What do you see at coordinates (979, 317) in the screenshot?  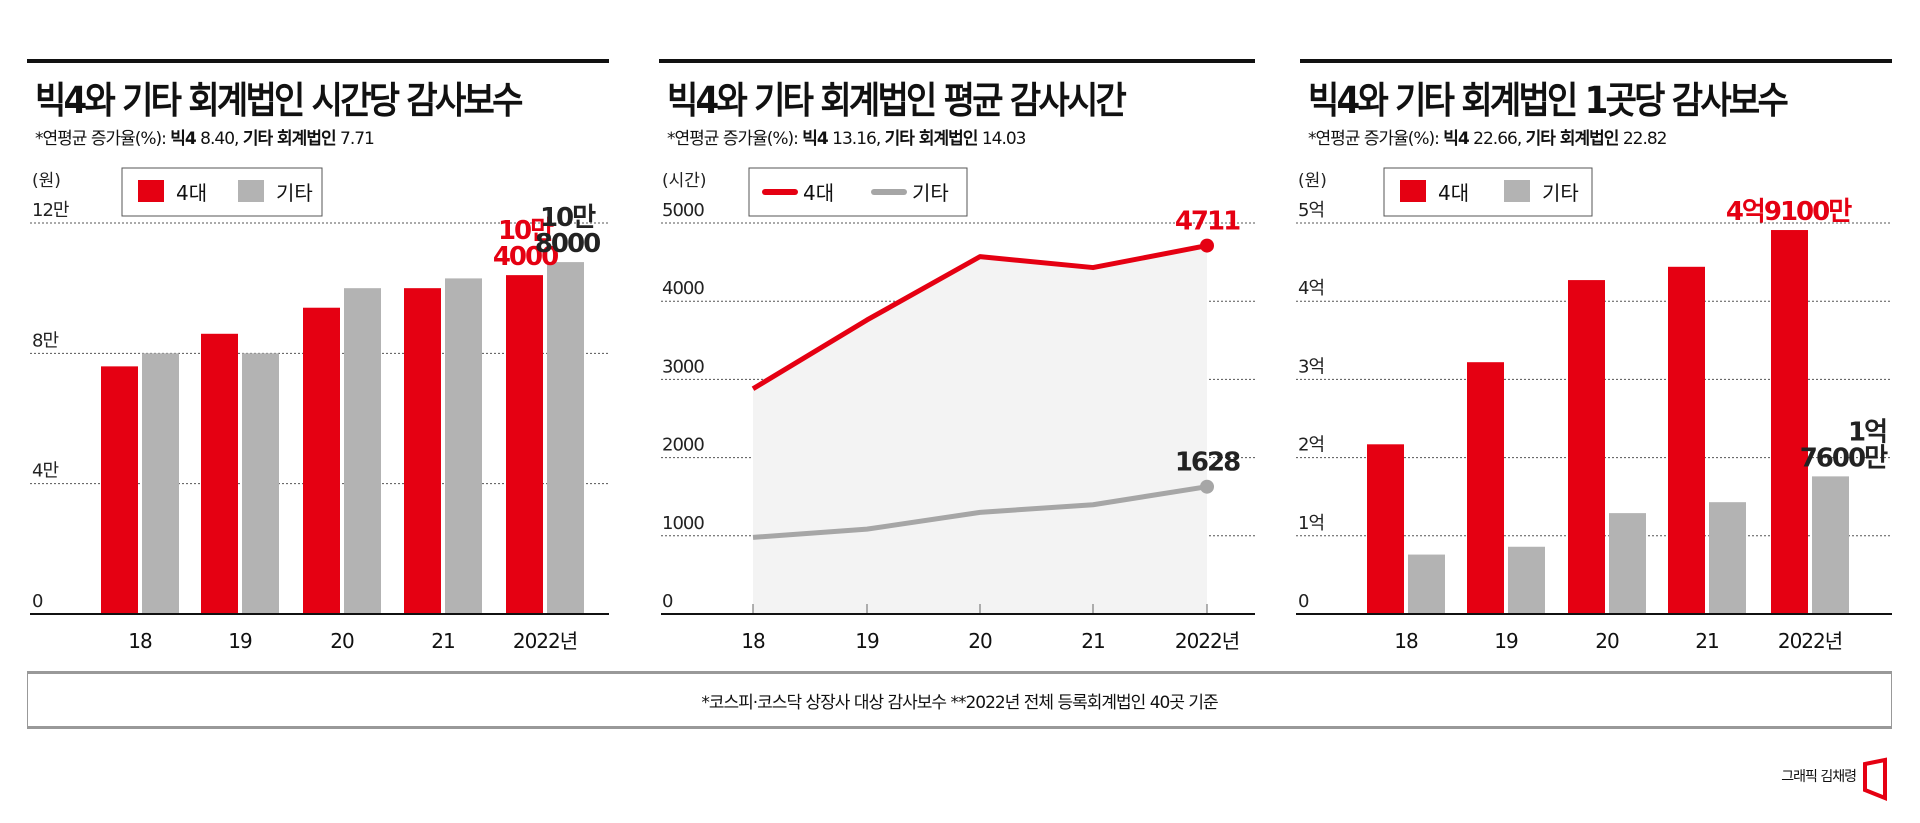 I see `line-big4` at bounding box center [979, 317].